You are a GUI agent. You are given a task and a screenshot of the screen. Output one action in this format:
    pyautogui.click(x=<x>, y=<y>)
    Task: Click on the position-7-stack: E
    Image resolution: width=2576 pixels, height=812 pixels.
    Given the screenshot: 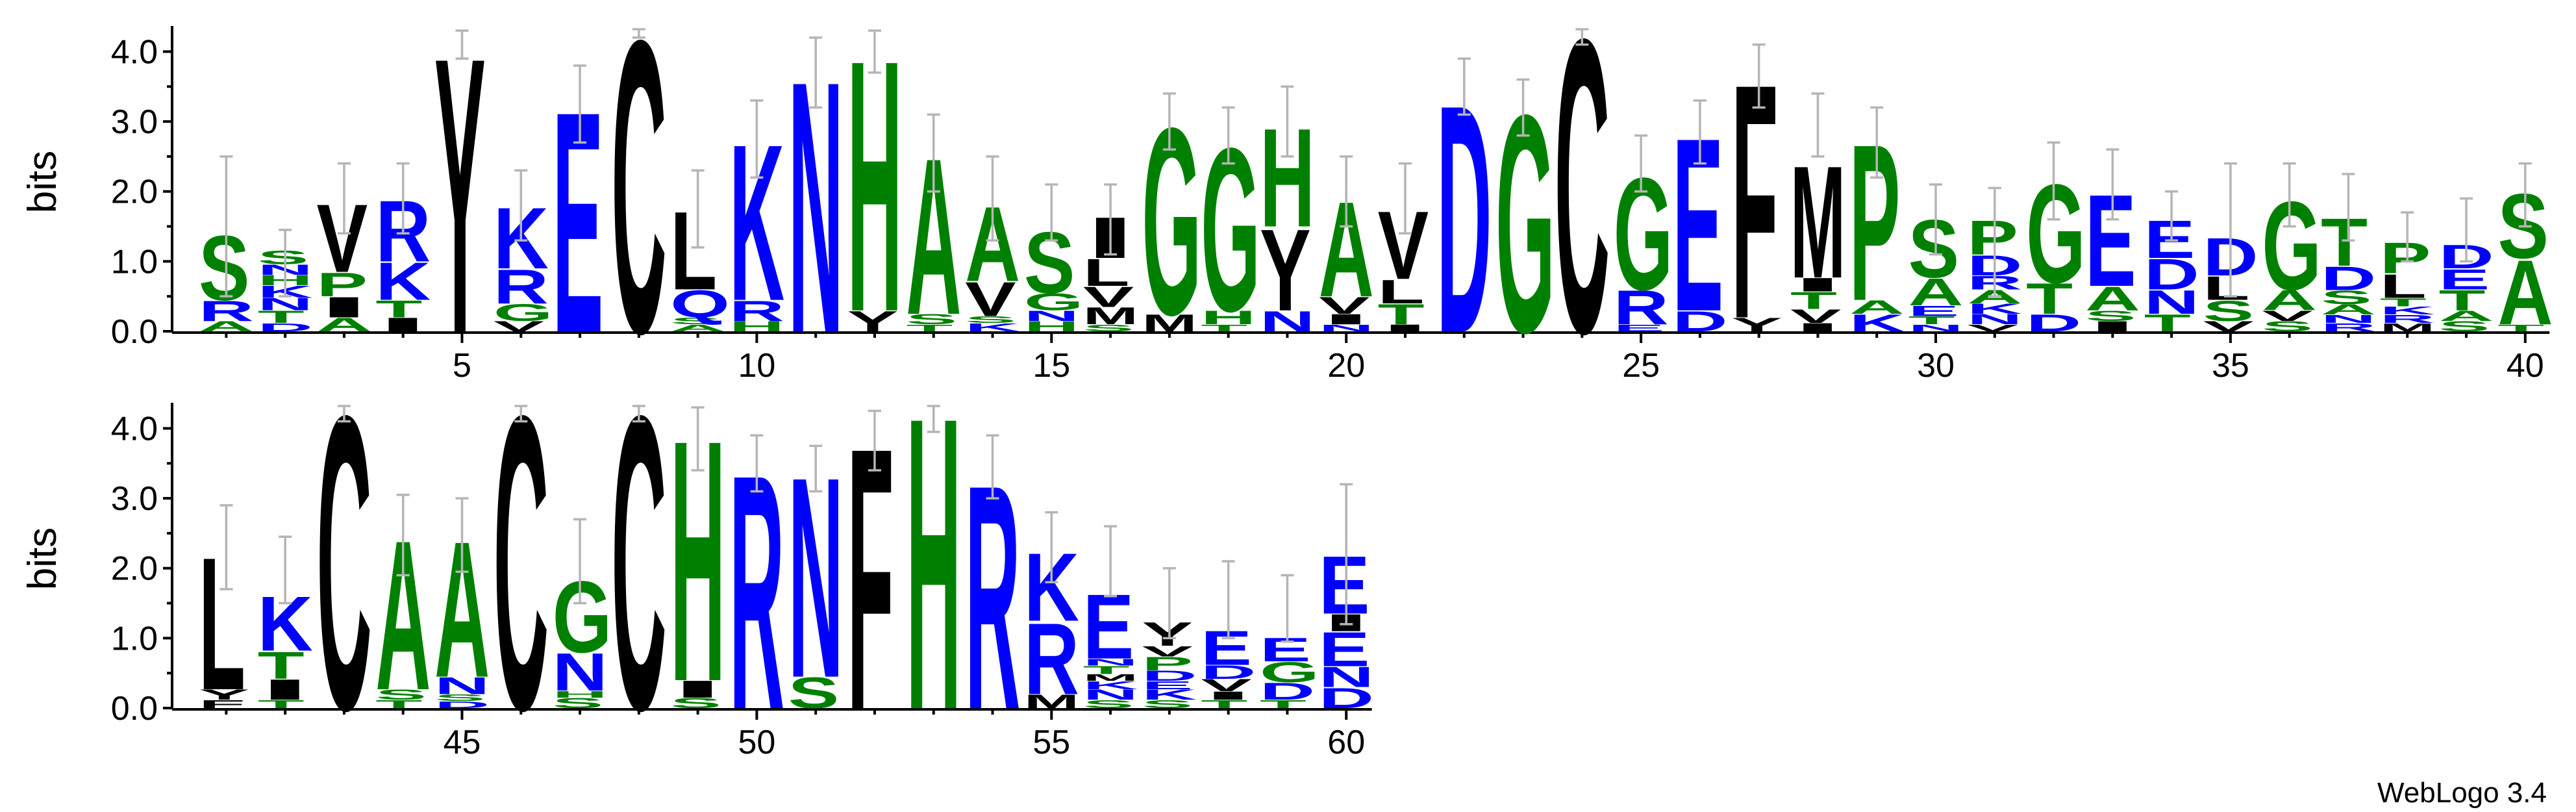 What is the action you would take?
    pyautogui.click(x=578, y=221)
    